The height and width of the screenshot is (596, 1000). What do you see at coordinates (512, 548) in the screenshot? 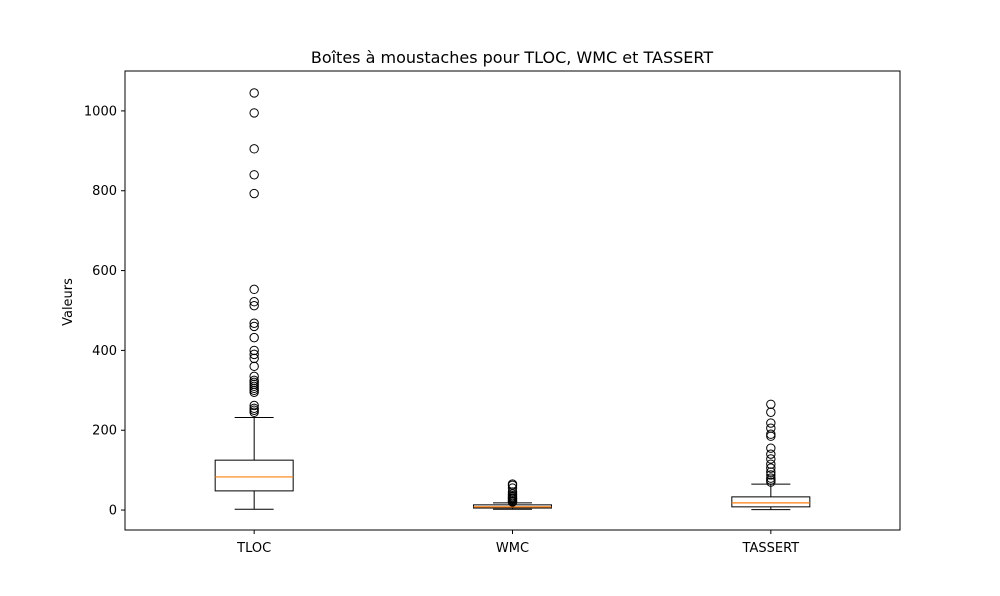
I see `x-tick-label: WMC` at bounding box center [512, 548].